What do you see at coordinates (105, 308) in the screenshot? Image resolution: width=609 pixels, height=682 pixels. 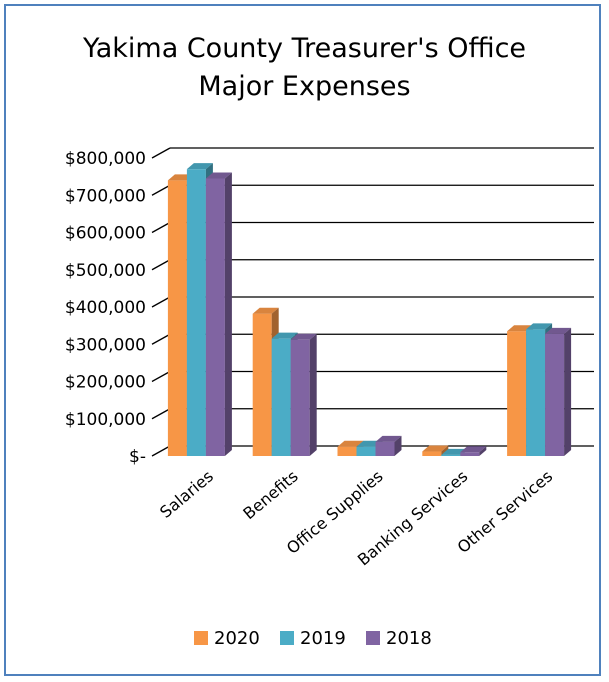 I see `y-tick-label: $400,000` at bounding box center [105, 308].